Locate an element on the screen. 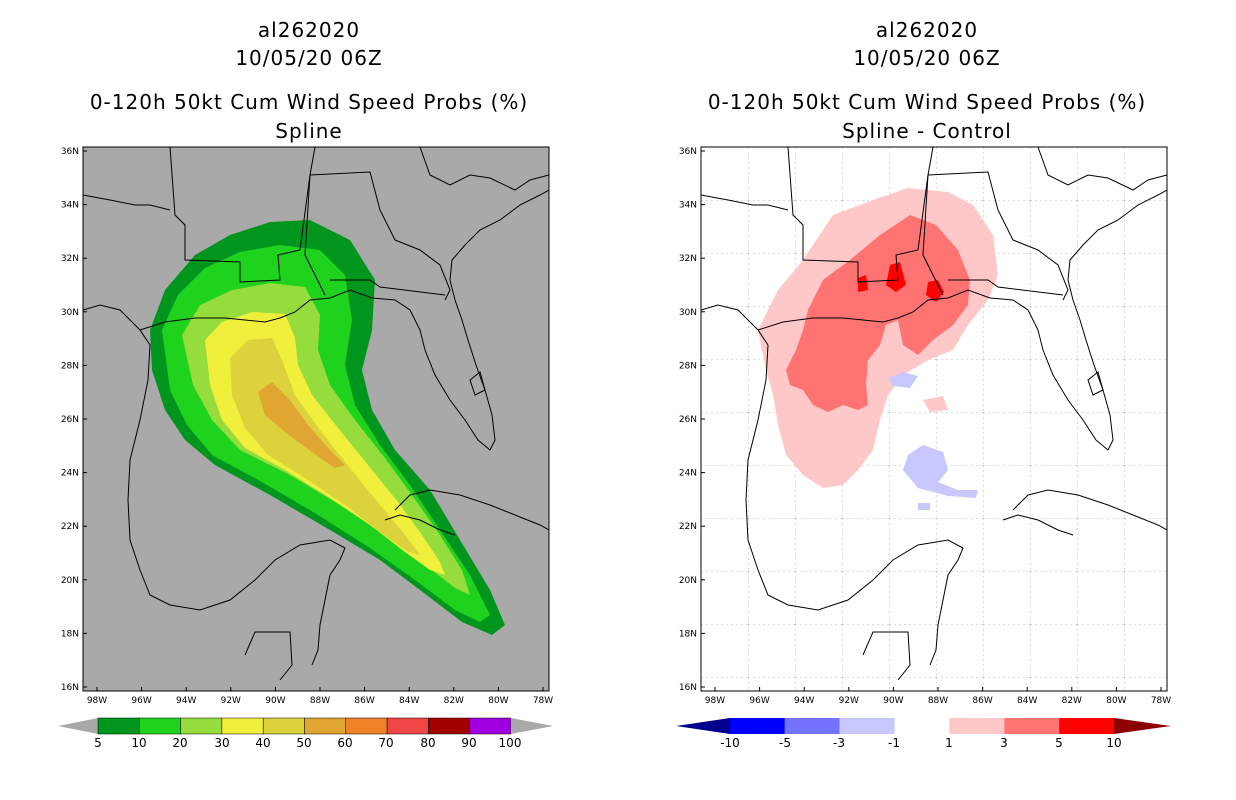  colorbar-tick: 90 is located at coordinates (469, 743).